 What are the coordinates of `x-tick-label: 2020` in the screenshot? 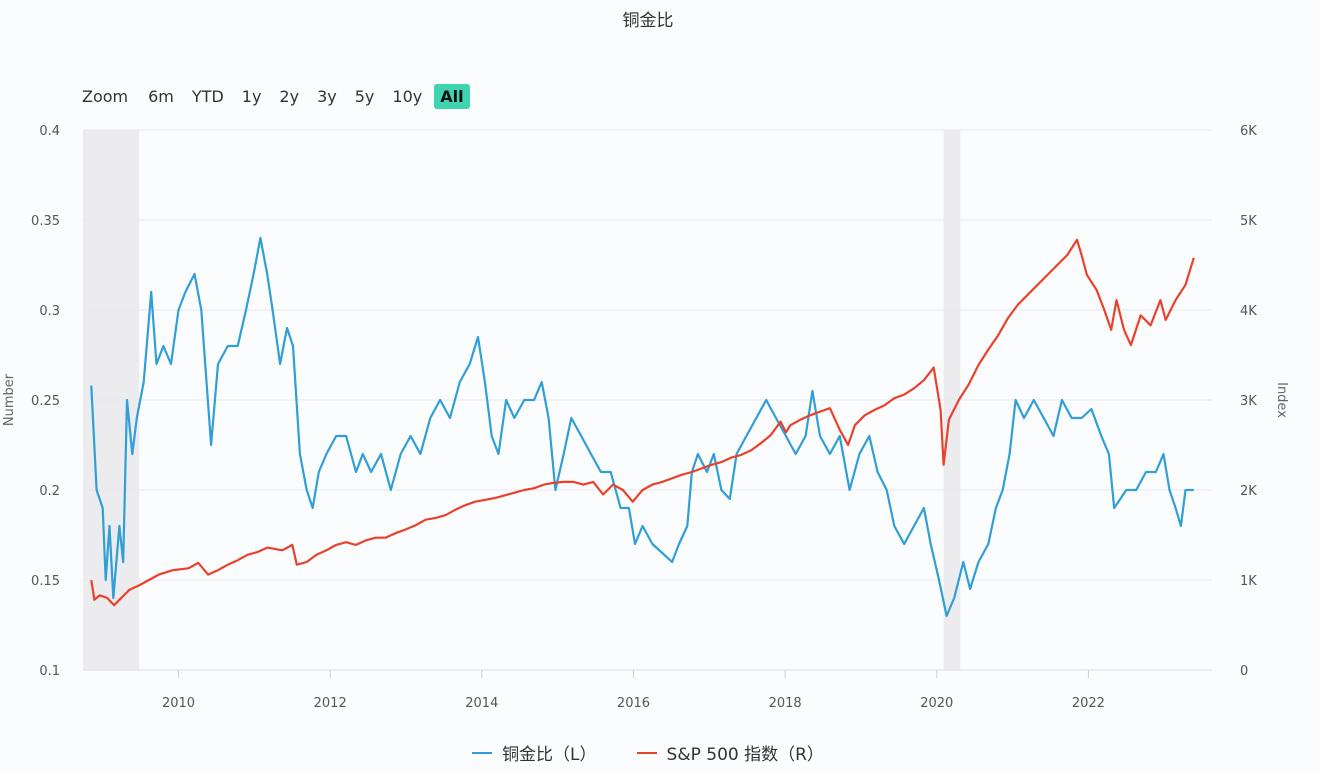 It's located at (936, 703).